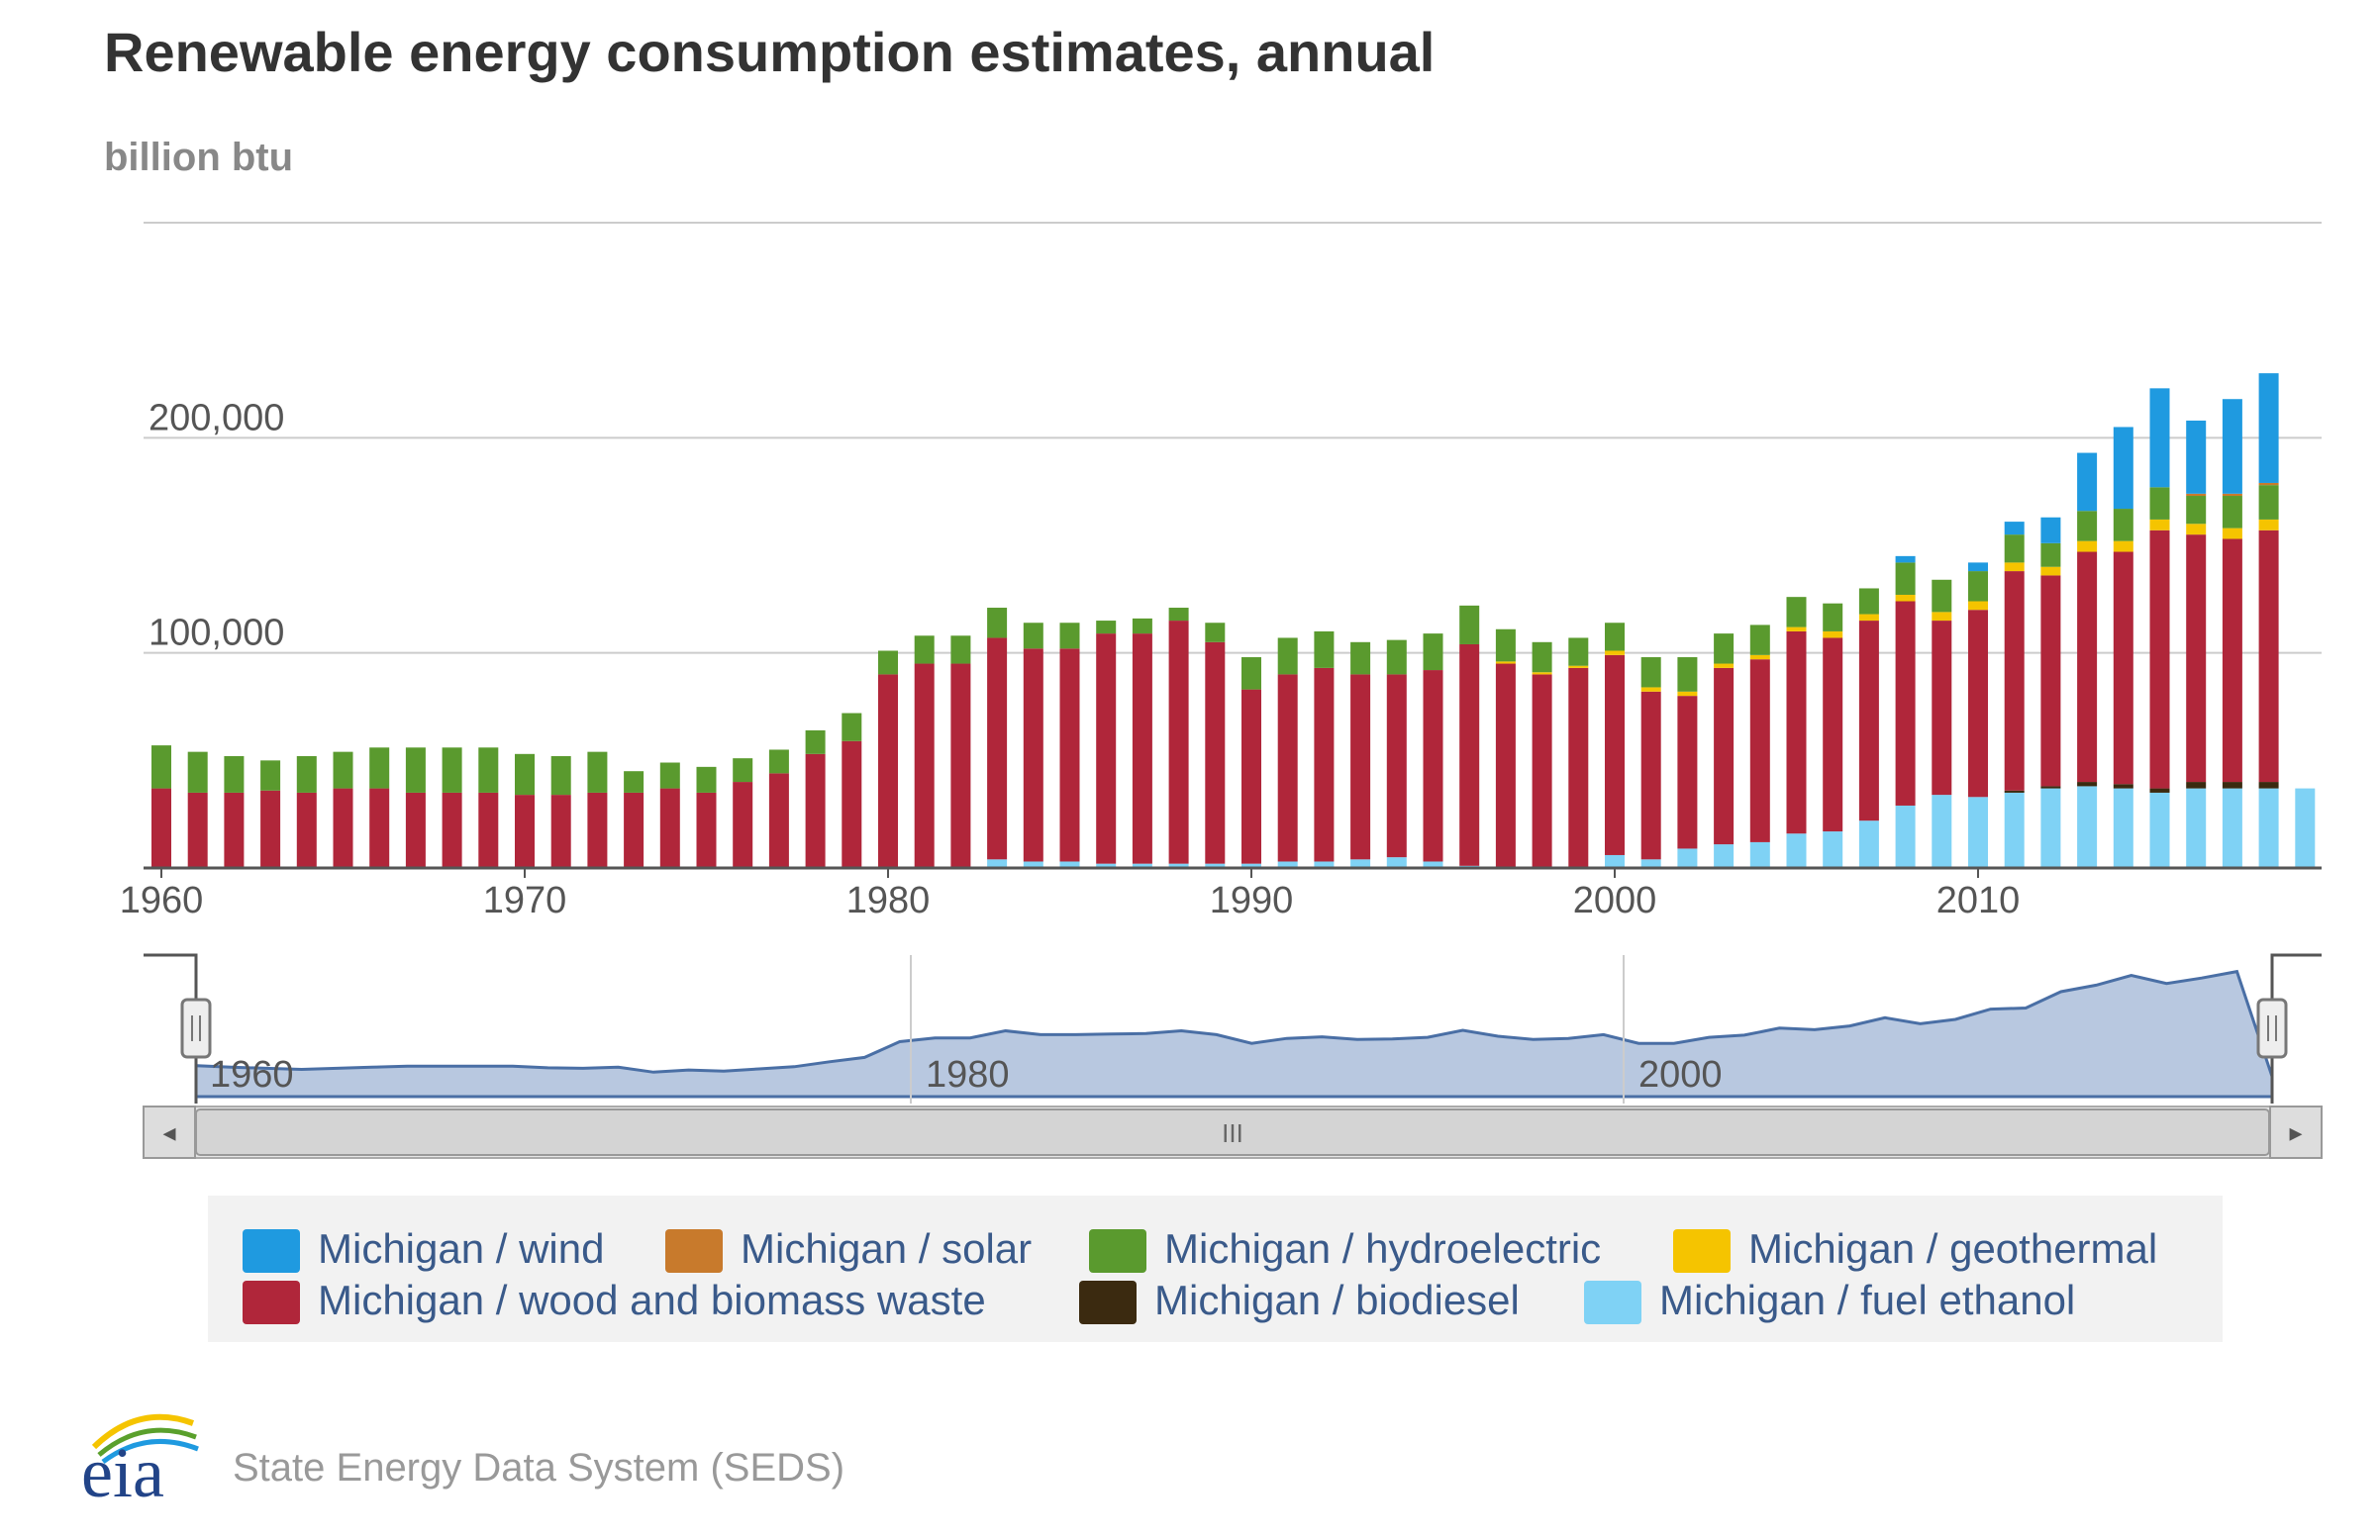 The height and width of the screenshot is (1540, 2380). I want to click on bar-ethanol-1995, so click(1433, 864).